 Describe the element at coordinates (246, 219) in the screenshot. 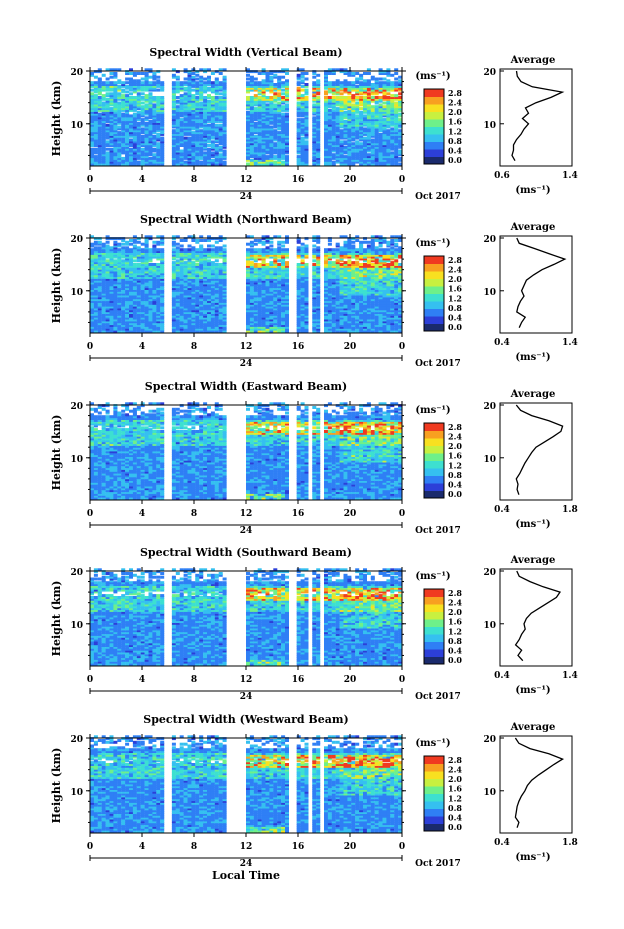

I see `panel-title: Spectral Width (Northward Beam)` at that location.